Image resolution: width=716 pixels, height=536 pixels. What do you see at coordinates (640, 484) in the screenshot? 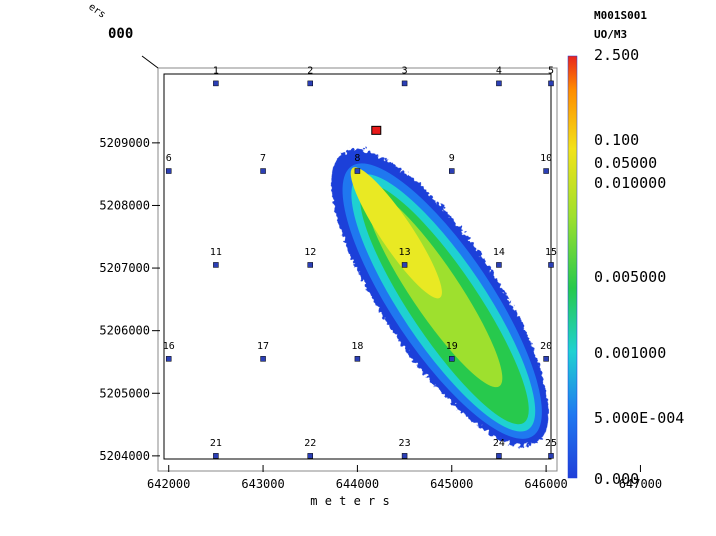
I see `x-tick-label: 647000` at bounding box center [640, 484].